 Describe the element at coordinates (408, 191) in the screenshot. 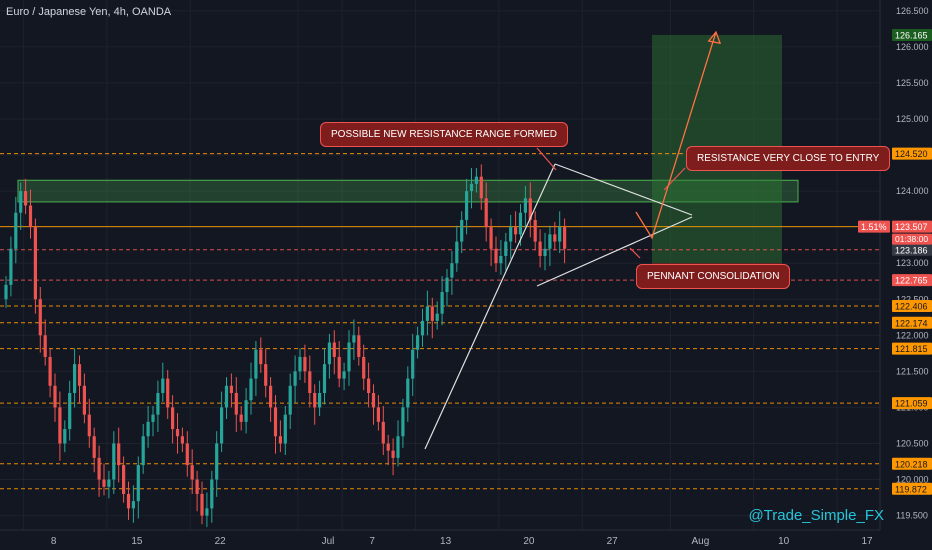

I see `resistance-zone` at that location.